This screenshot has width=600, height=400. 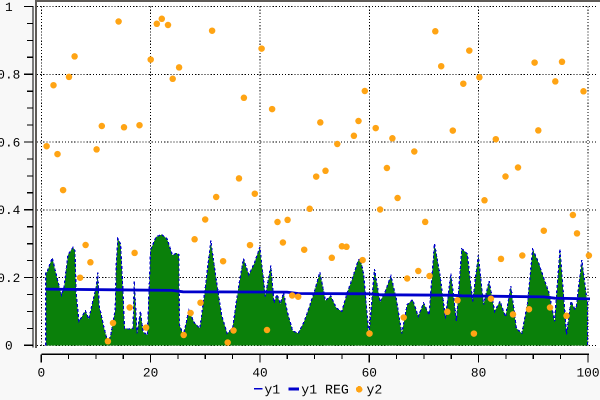 What do you see at coordinates (325, 389) in the screenshot?
I see `svg-text: y1 REG` at bounding box center [325, 389].